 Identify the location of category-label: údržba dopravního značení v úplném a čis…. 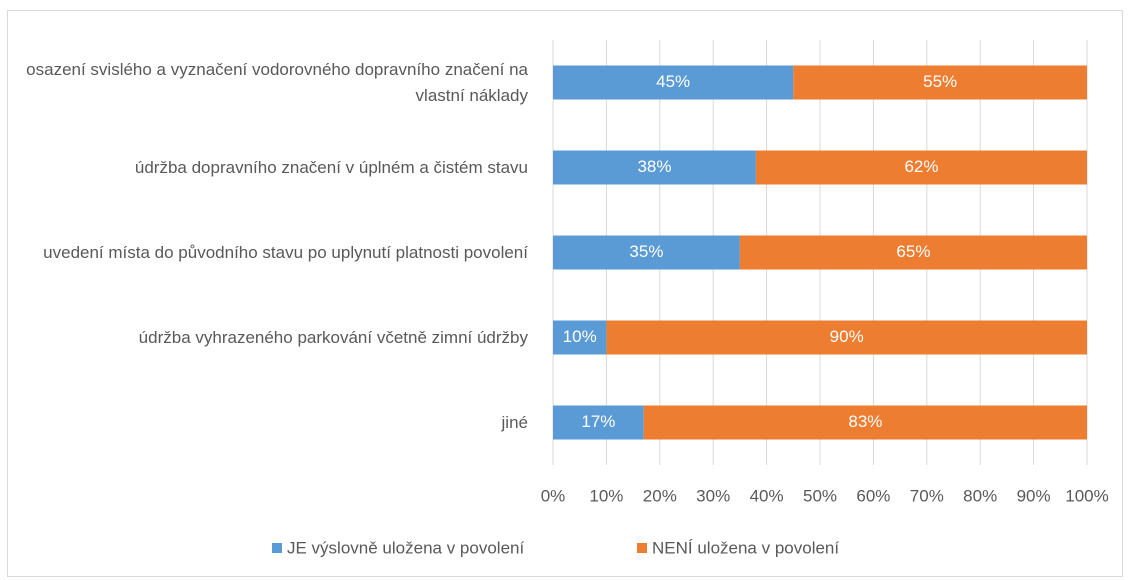
(331, 167).